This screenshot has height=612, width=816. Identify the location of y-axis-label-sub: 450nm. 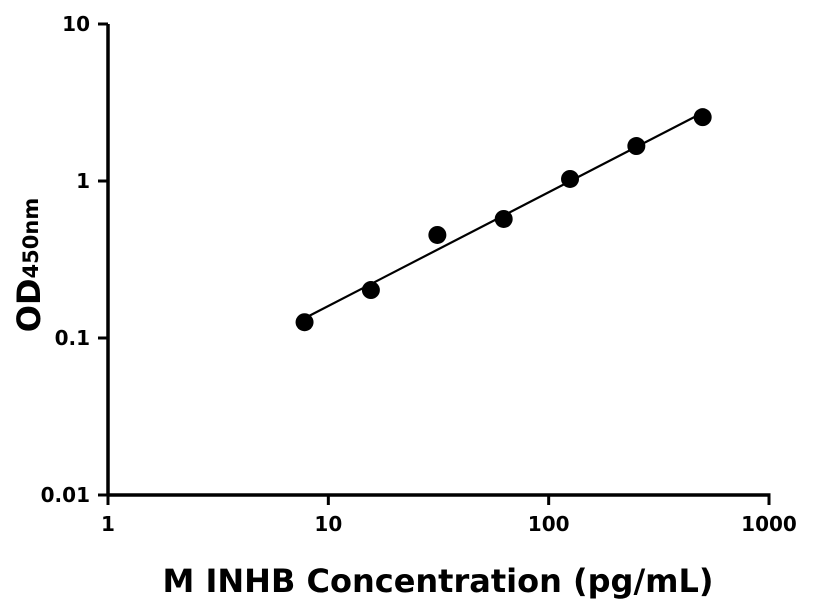
(31, 238).